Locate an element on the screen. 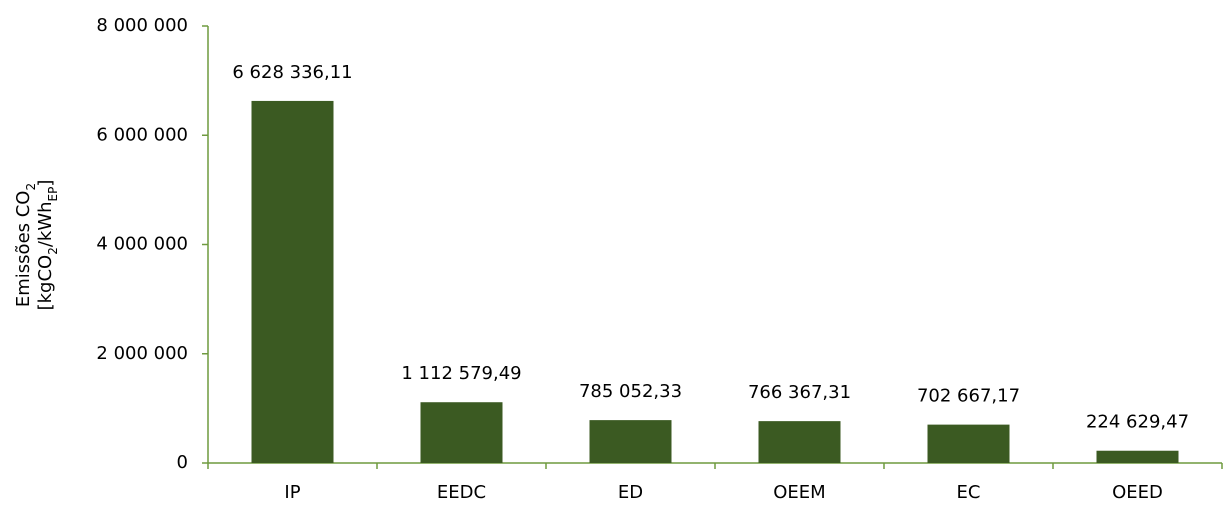 The width and height of the screenshot is (1228, 509). y-axis-label-part: [kgCO is located at coordinates (45, 283).